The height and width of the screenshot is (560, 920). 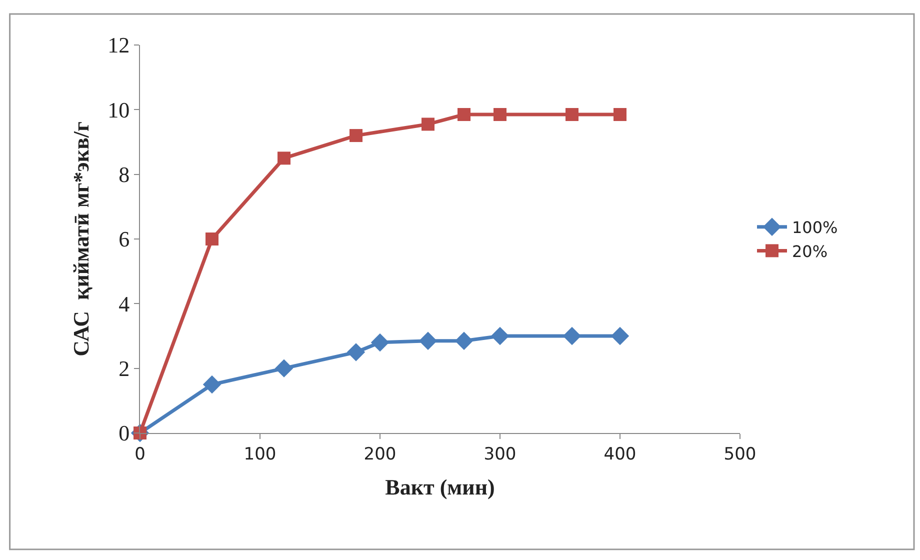 I want to click on x-tick-label: 300, so click(x=500, y=454).